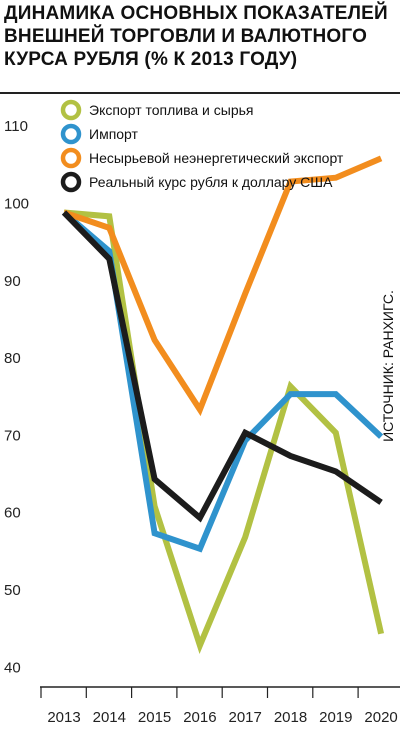 This screenshot has width=400, height=731. Describe the element at coordinates (335, 717) in the screenshot. I see `x-tick-label: 2019` at that location.